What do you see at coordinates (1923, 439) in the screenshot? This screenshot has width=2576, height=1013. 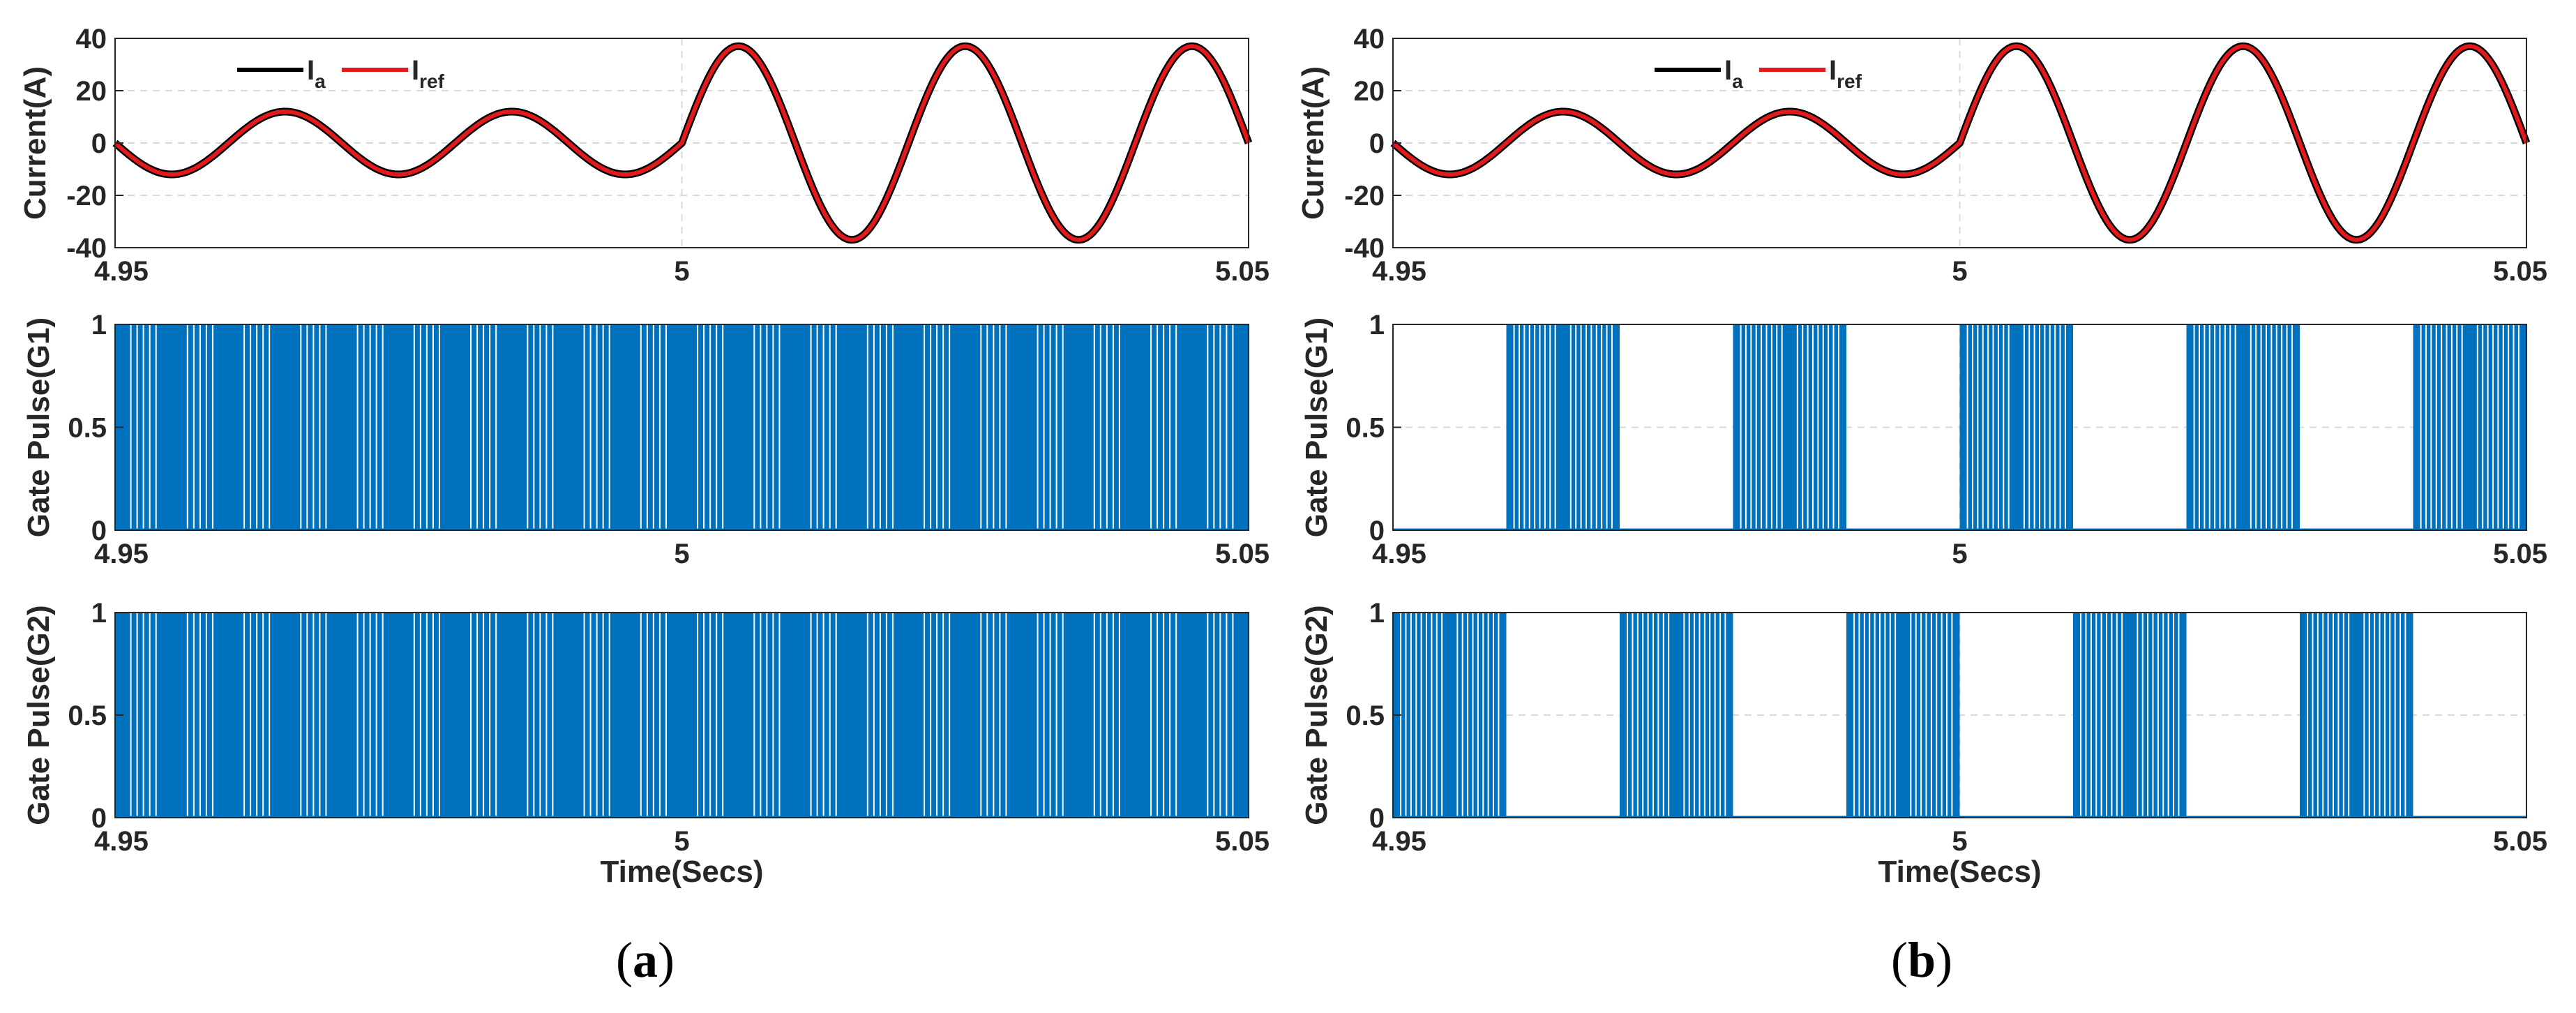 I see `panel-b-2: 0 0.5 1 4.95 5 5.05 Gate Pulse(G1)` at bounding box center [1923, 439].